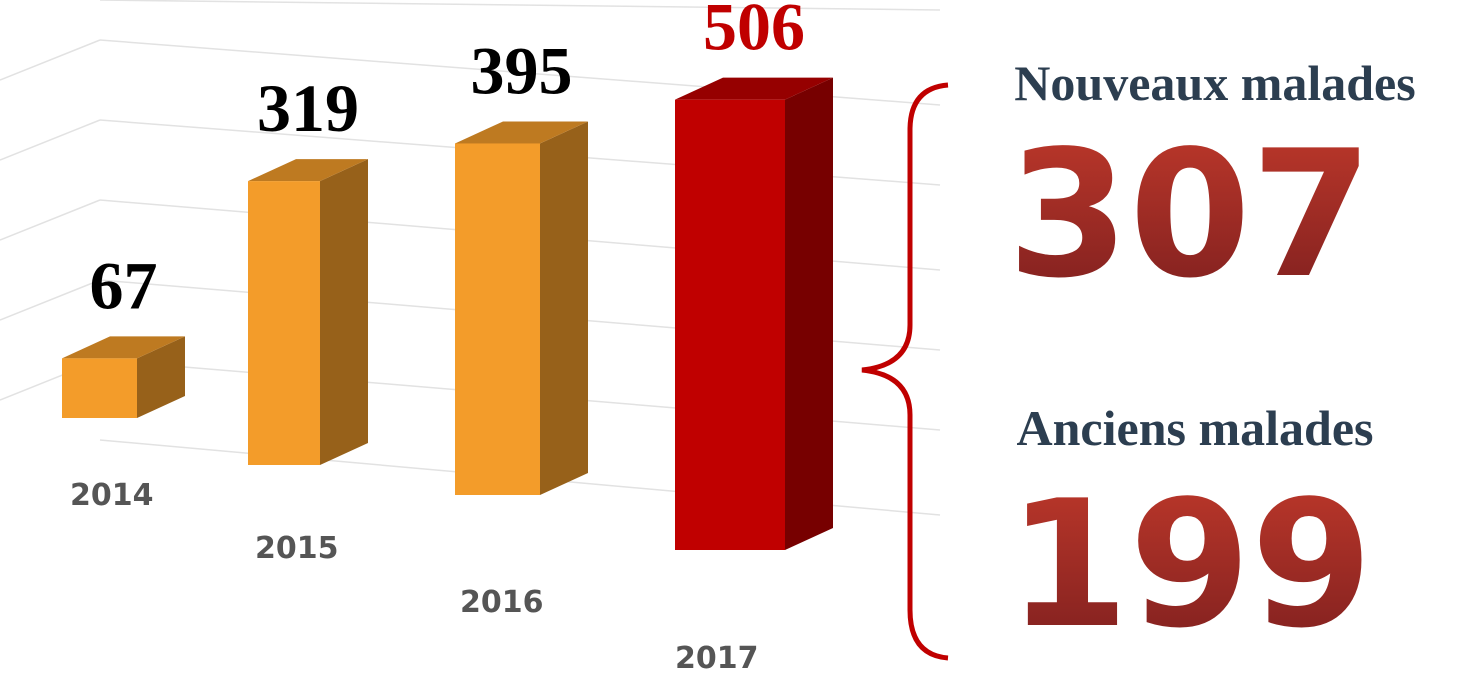  Describe the element at coordinates (1189, 565) in the screenshot. I see `annotation-value: 199` at that location.